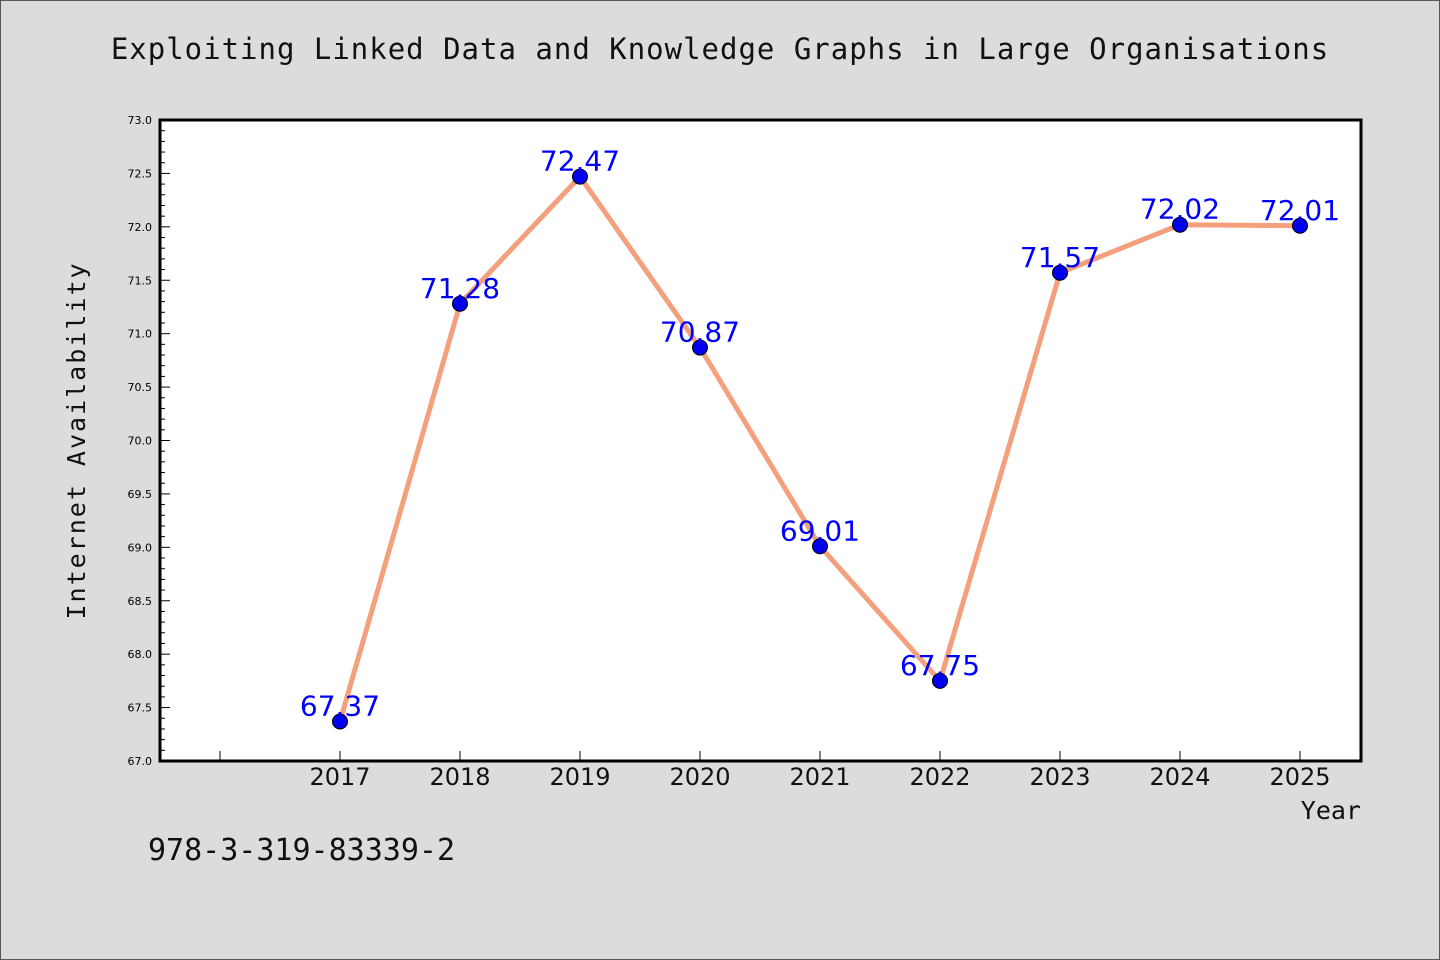 The image size is (1440, 960). Describe the element at coordinates (579, 777) in the screenshot. I see `x-tick-label: 2019` at that location.